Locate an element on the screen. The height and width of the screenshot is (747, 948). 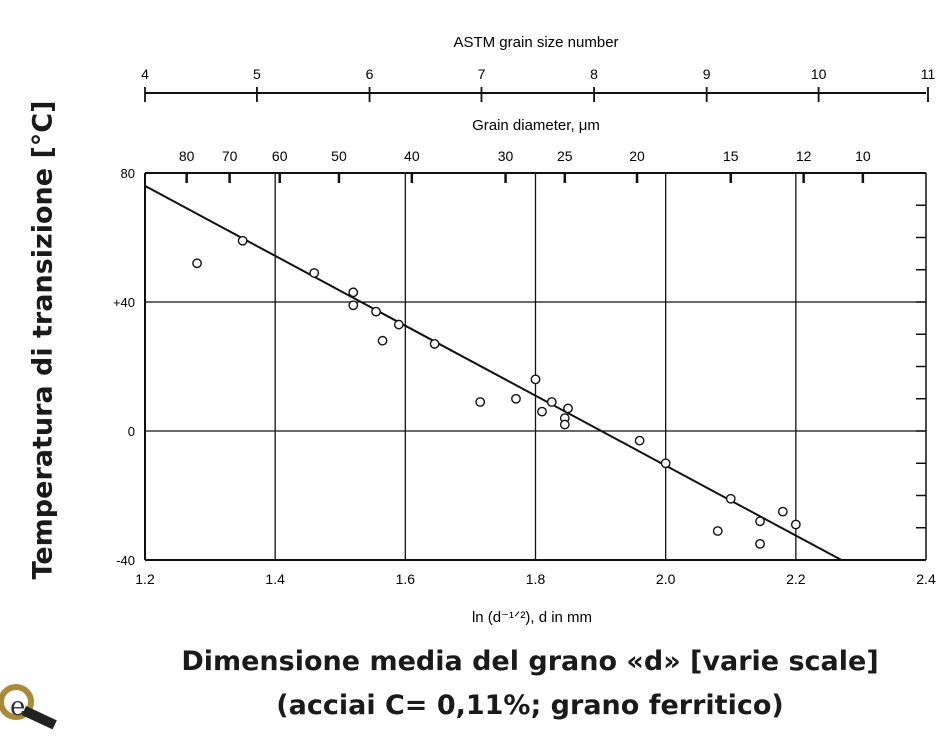
svg-text: e is located at coordinates (17, 707).